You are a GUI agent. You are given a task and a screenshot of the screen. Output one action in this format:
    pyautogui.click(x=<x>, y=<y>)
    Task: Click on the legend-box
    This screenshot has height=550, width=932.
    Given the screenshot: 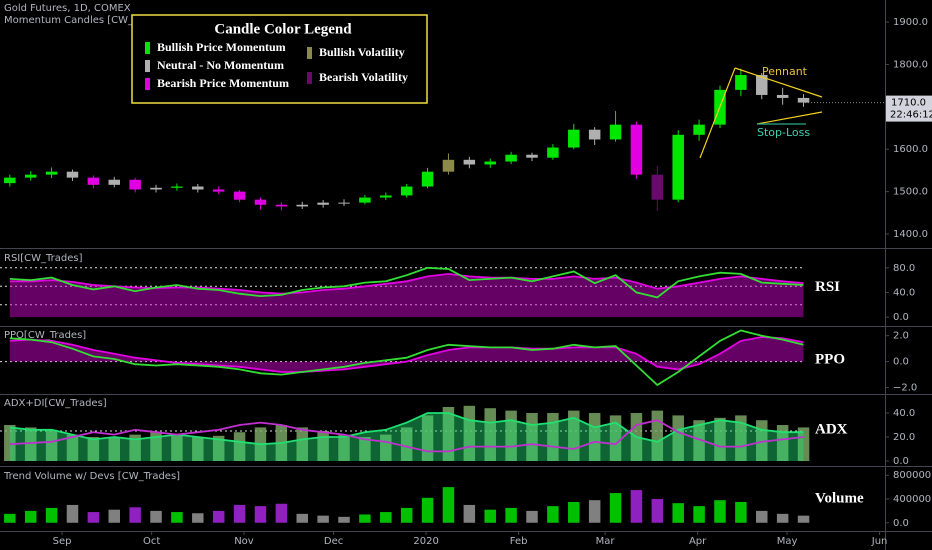 What is the action you would take?
    pyautogui.click(x=279, y=59)
    